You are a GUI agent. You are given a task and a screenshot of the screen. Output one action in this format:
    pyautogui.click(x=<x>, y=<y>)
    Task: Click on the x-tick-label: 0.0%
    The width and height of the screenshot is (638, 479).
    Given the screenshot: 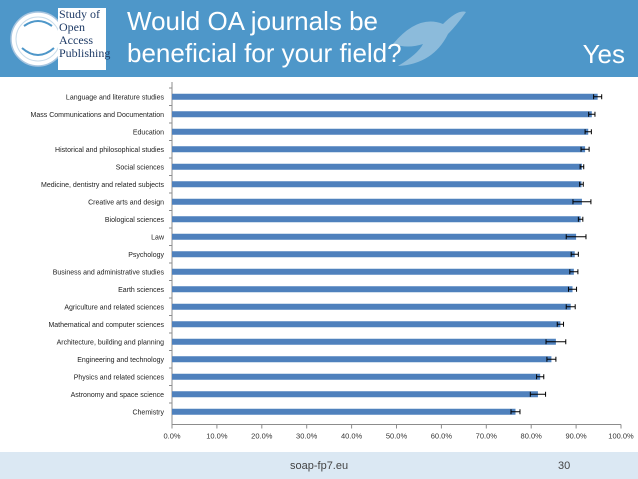 What is the action you would take?
    pyautogui.click(x=171, y=436)
    